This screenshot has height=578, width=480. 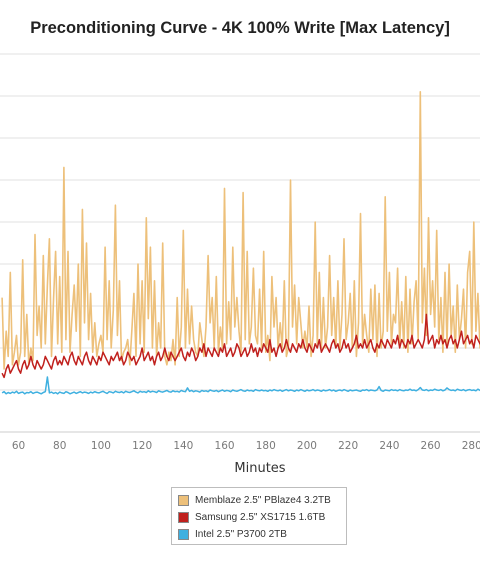 What do you see at coordinates (348, 446) in the screenshot?
I see `x-tick-label: 220` at bounding box center [348, 446].